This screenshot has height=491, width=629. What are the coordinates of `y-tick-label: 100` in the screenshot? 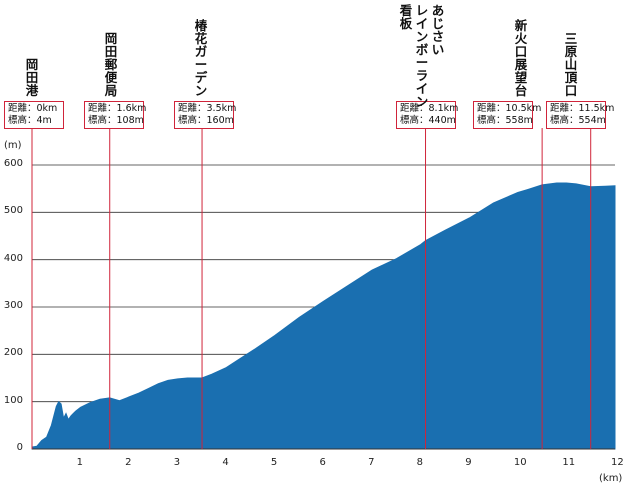 It's located at (13, 400).